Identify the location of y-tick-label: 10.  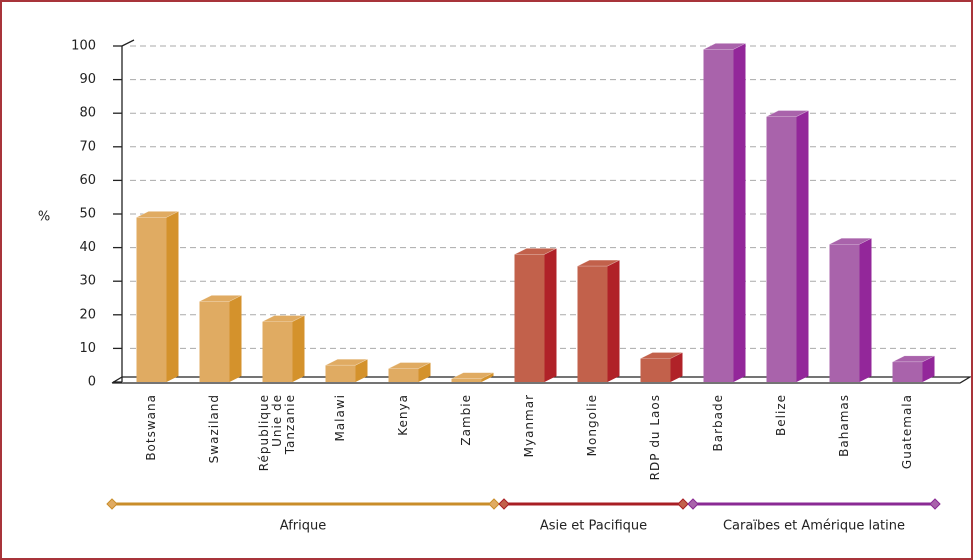
(87, 348).